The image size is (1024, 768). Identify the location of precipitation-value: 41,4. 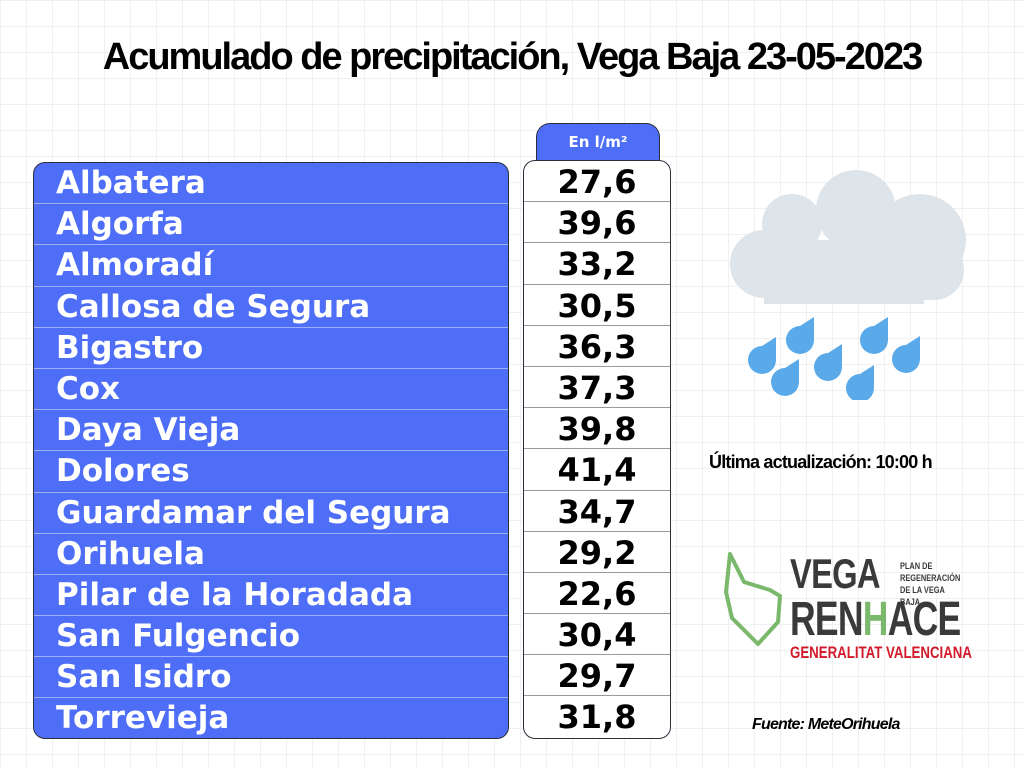
(597, 470).